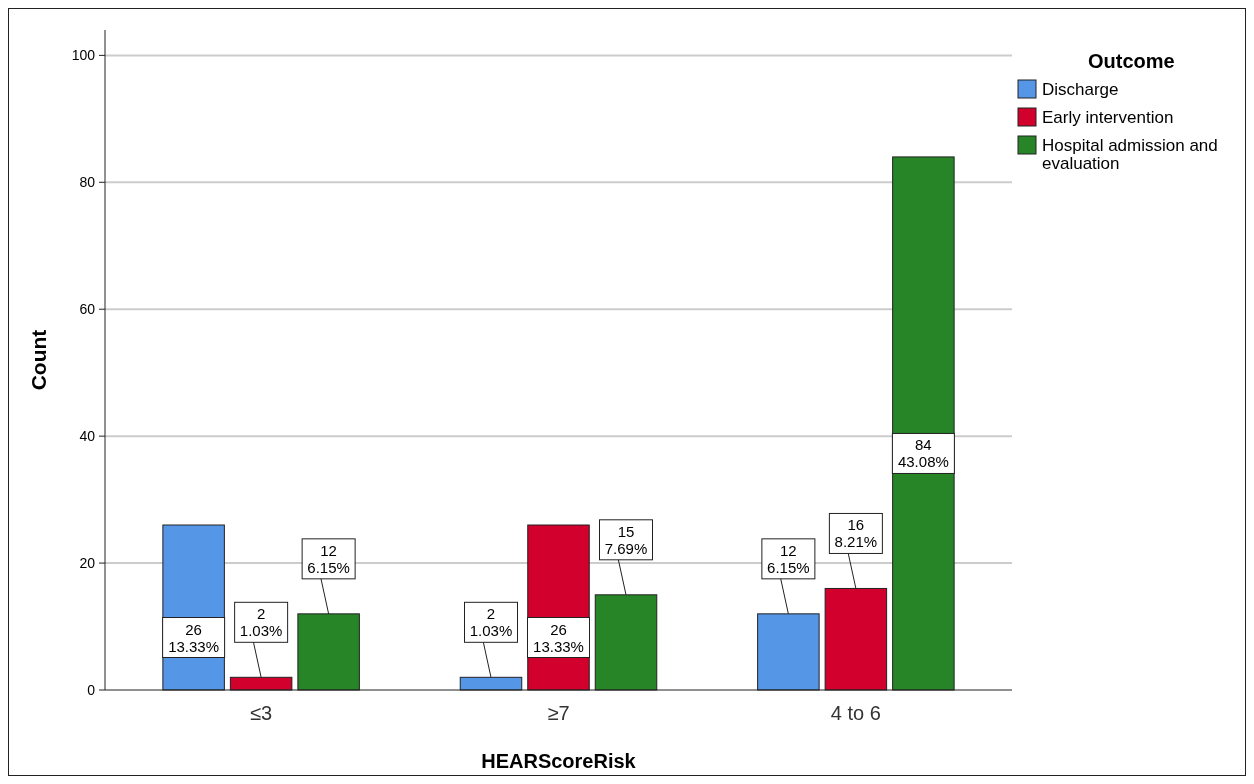 This screenshot has width=1254, height=784. What do you see at coordinates (87, 563) in the screenshot?
I see `y-tick-label: 20` at bounding box center [87, 563].